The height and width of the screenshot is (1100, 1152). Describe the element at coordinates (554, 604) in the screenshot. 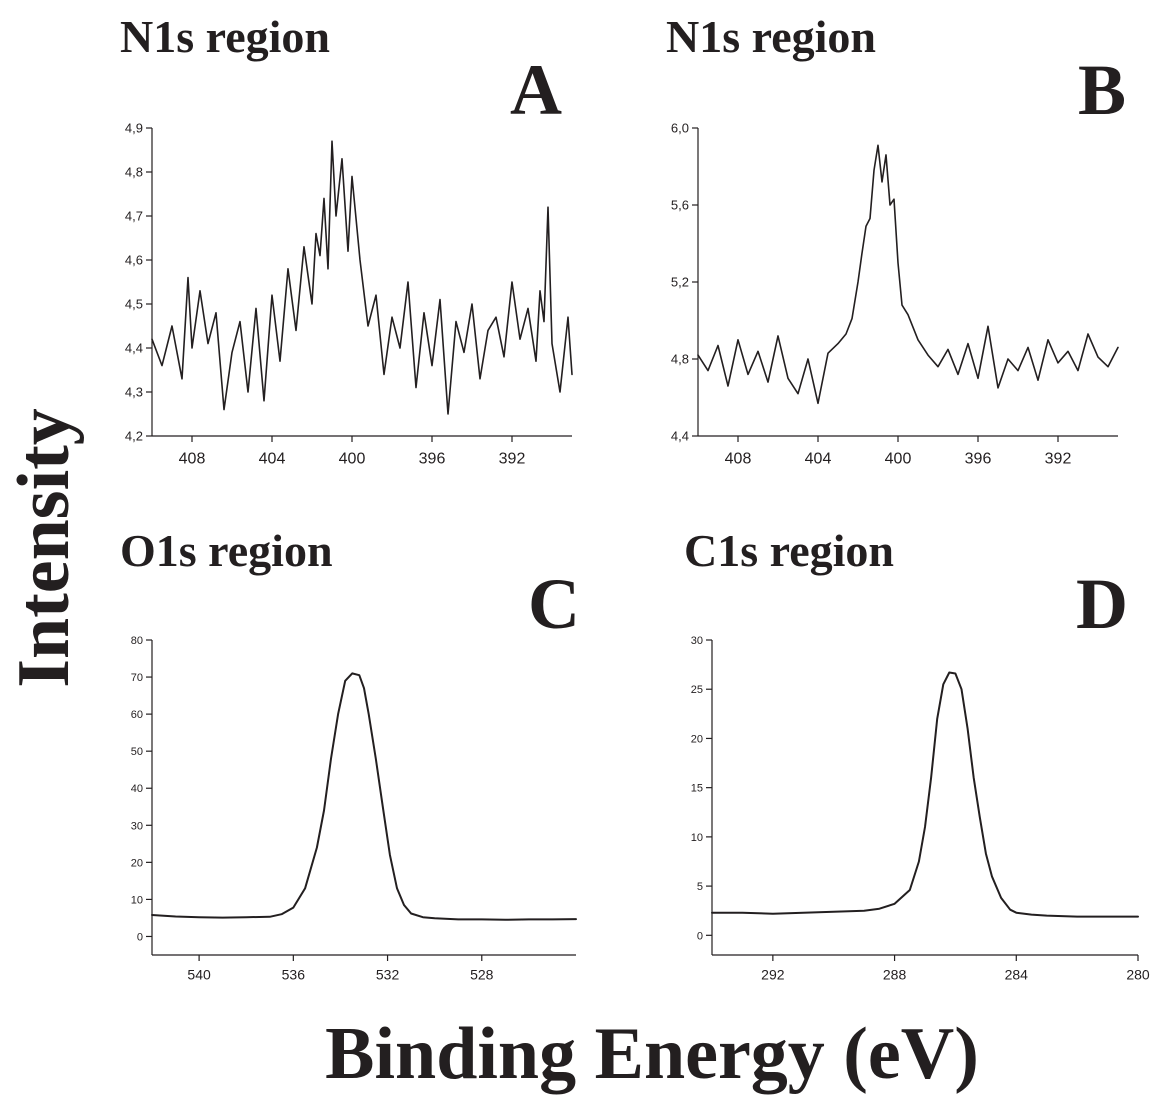

I see `panel-c-letter: C` at that location.